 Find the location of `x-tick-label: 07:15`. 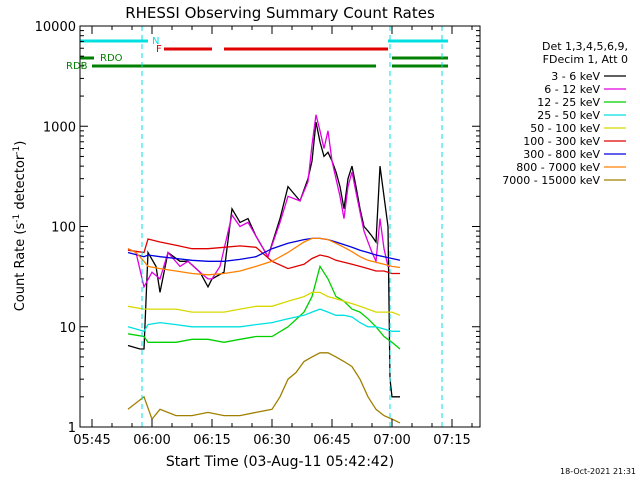

x-tick-label: 07:15 is located at coordinates (451, 440).